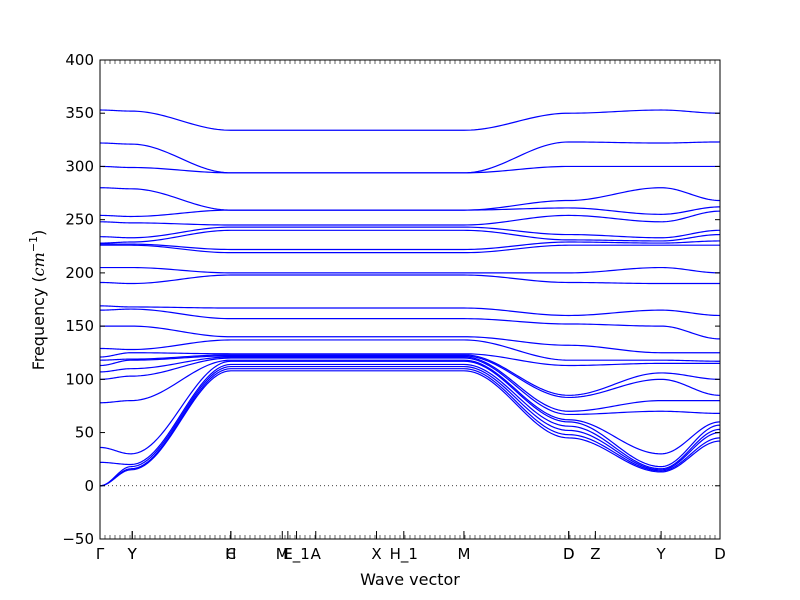  What do you see at coordinates (79, 60) in the screenshot?
I see `y-tick-label: 400` at bounding box center [79, 60].